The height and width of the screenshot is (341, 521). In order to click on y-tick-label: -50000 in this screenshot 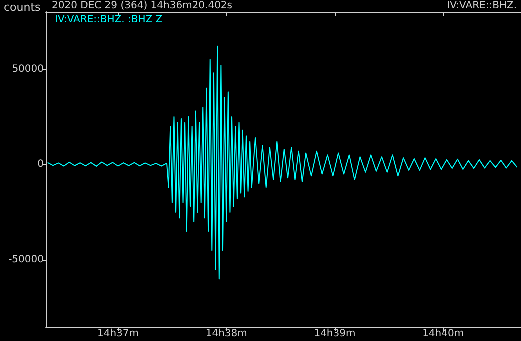, I will do `click(26, 260)`.